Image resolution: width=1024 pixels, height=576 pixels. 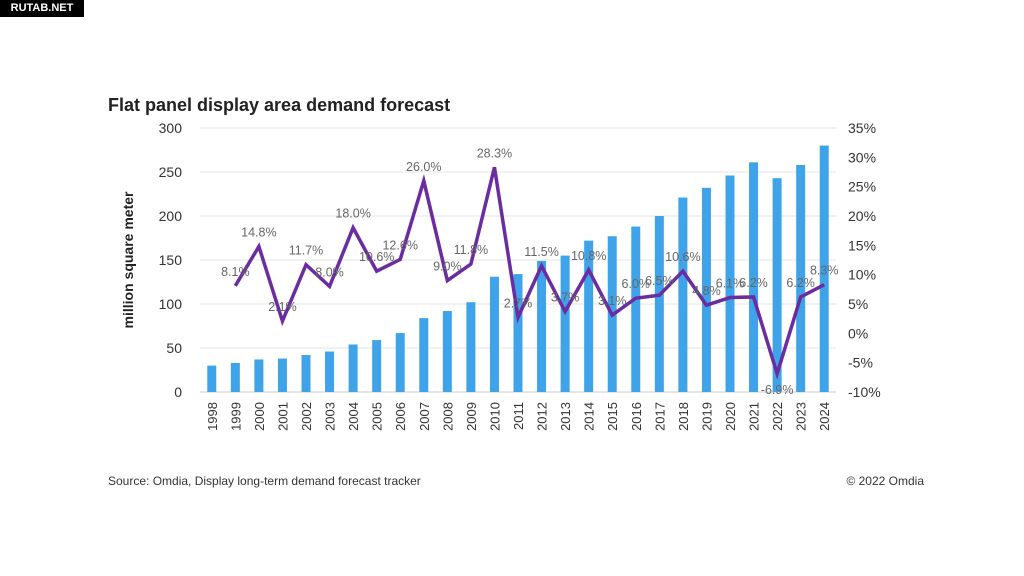 I want to click on data-label: 11.5%, so click(x=541, y=252).